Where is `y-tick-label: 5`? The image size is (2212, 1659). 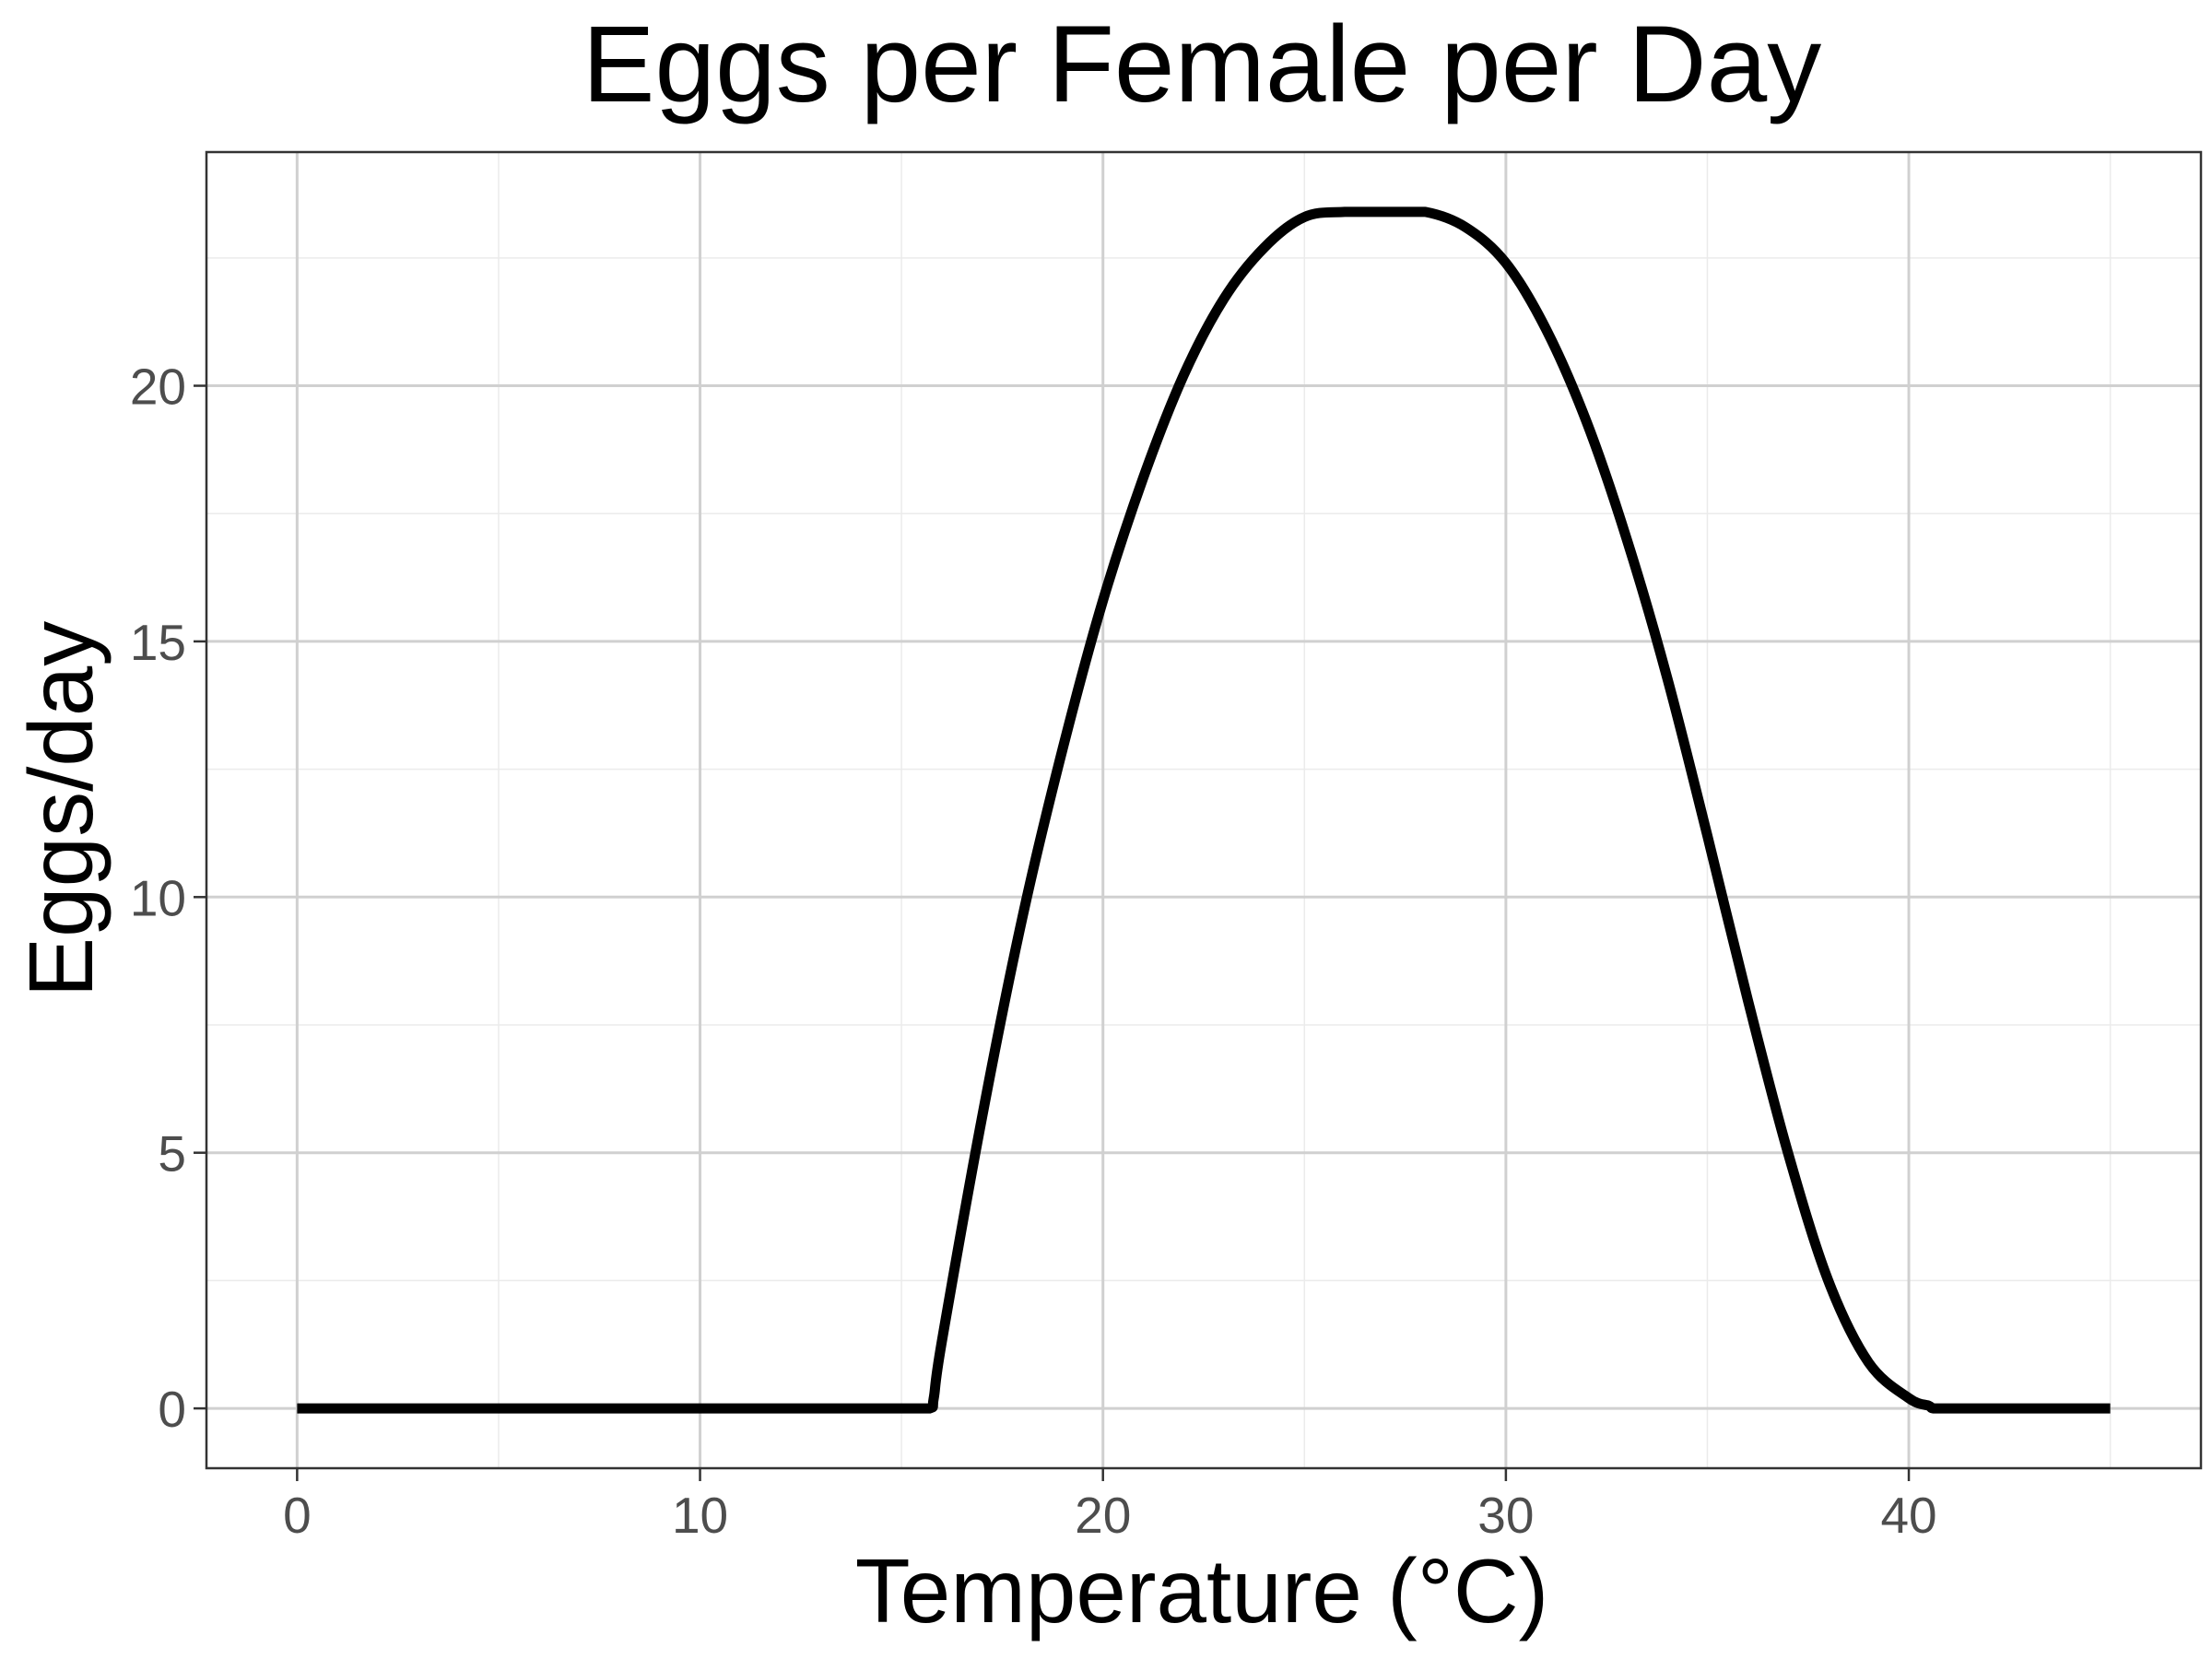
y-tick-label: 5 is located at coordinates (172, 1153).